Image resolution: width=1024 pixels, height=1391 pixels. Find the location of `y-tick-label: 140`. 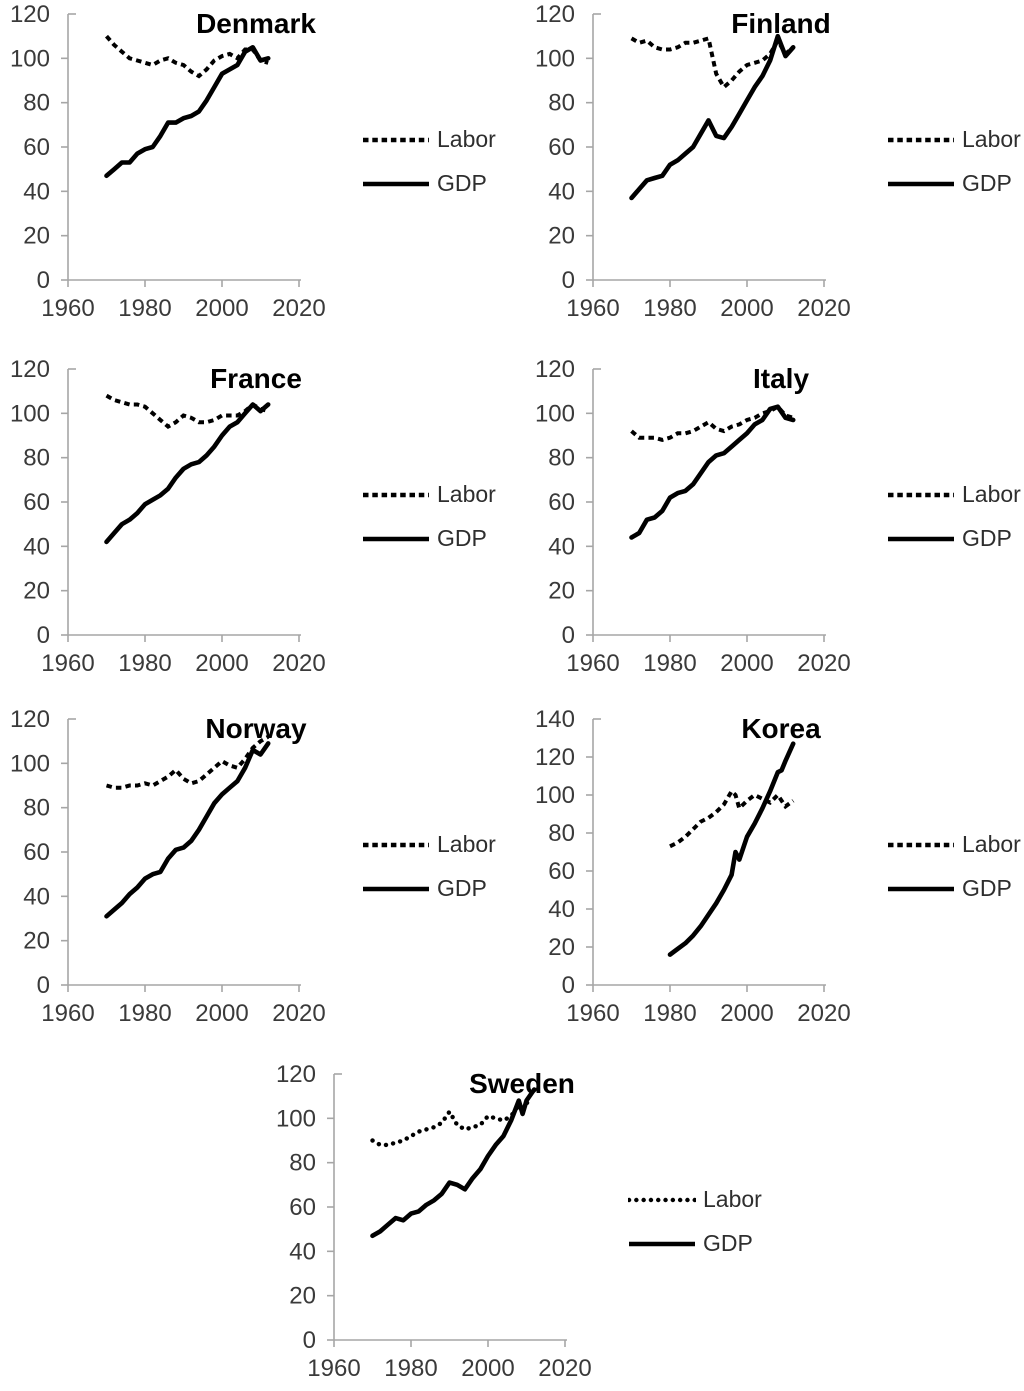

y-tick-label: 140 is located at coordinates (555, 719).